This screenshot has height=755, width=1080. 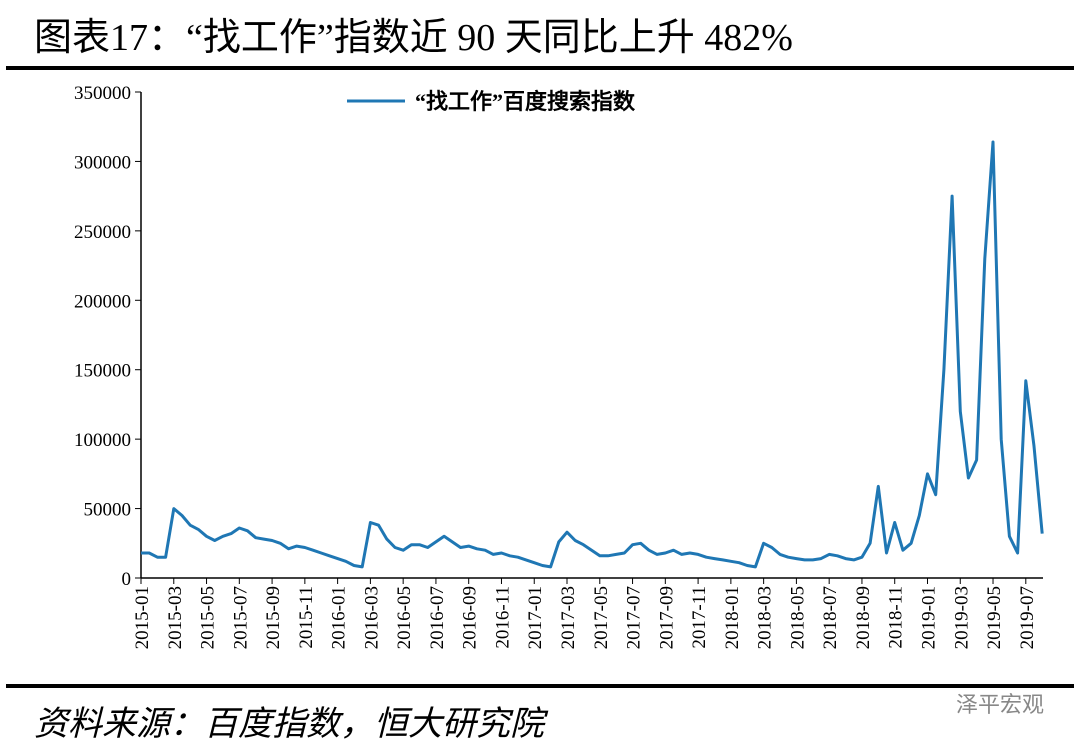 What do you see at coordinates (102, 371) in the screenshot?
I see `y-tick-label: 150000` at bounding box center [102, 371].